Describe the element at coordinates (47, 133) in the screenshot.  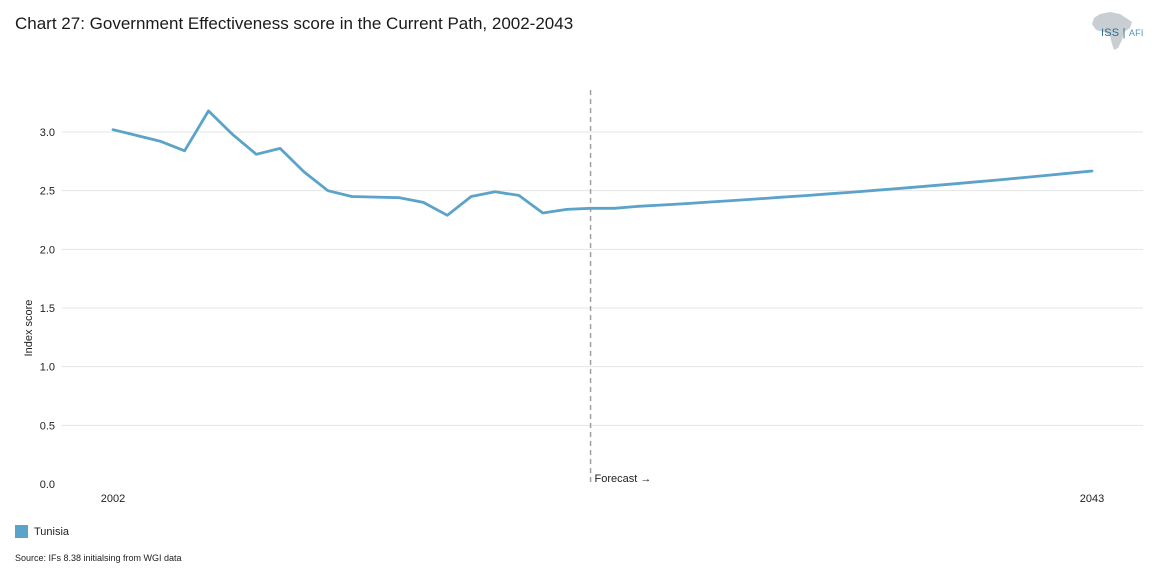
I see `y-tick-label: 3.0` at that location.